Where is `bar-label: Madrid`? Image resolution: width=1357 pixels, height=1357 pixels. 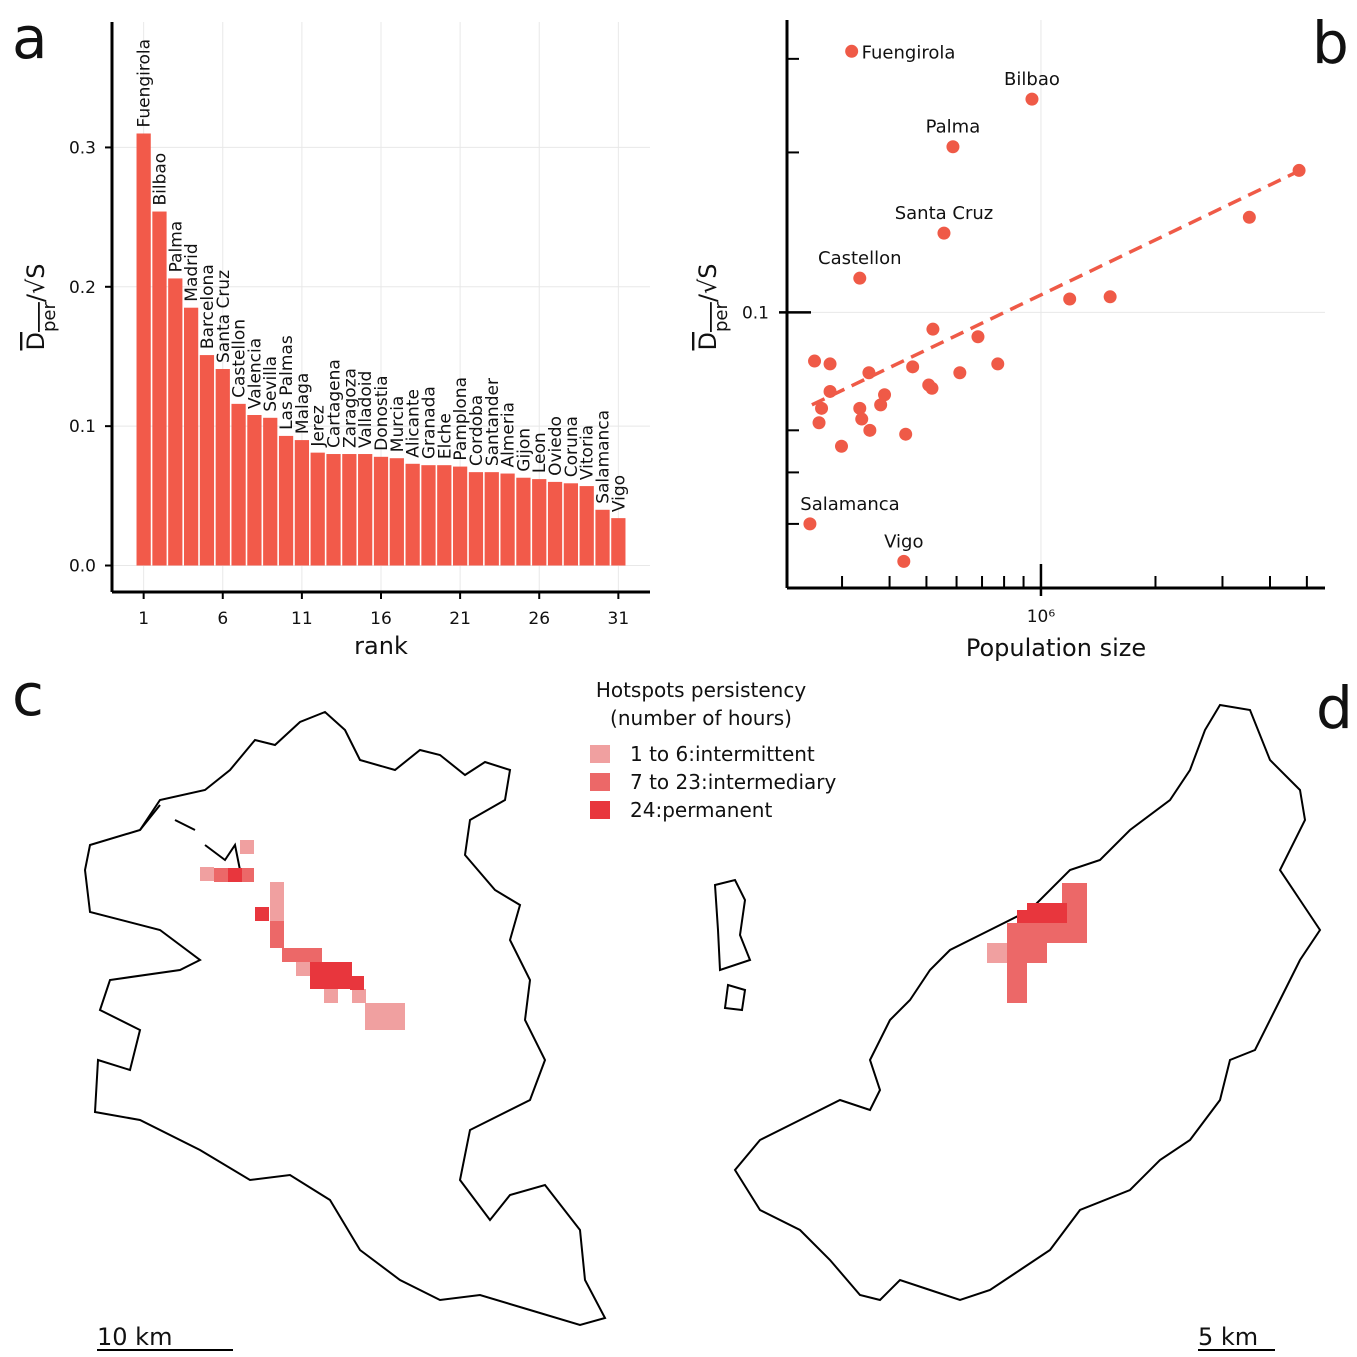
bar-label: Madrid is located at coordinates (192, 272).